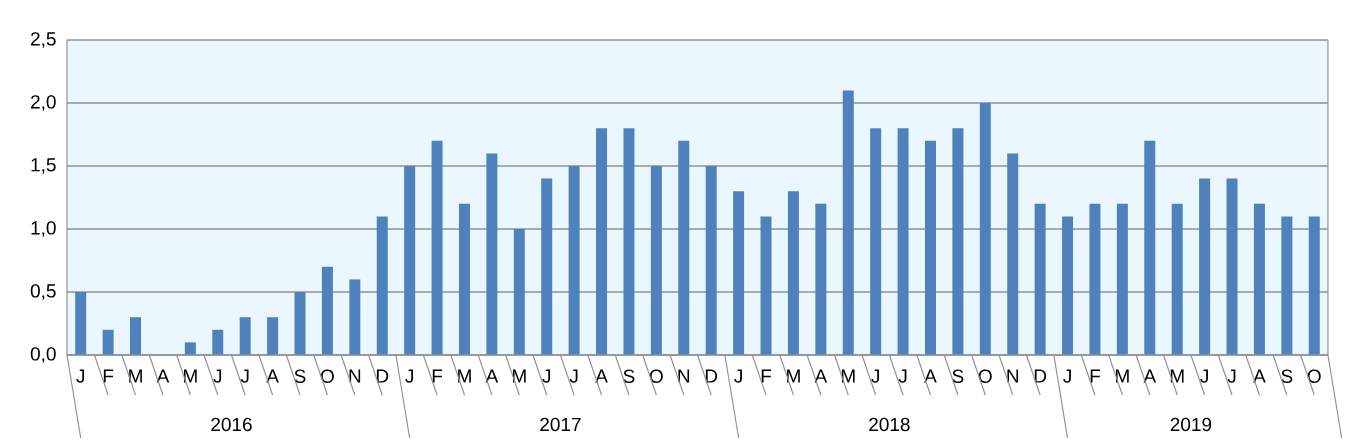 Image resolution: width=1348 pixels, height=441 pixels. What do you see at coordinates (43, 103) in the screenshot?
I see `y-tick-label: 2,0` at bounding box center [43, 103].